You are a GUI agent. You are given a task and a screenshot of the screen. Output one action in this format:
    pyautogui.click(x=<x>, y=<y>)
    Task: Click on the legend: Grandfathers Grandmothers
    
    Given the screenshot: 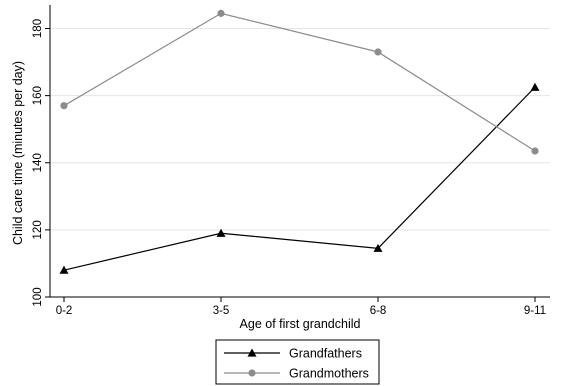 What is the action you would take?
    pyautogui.click(x=297, y=362)
    